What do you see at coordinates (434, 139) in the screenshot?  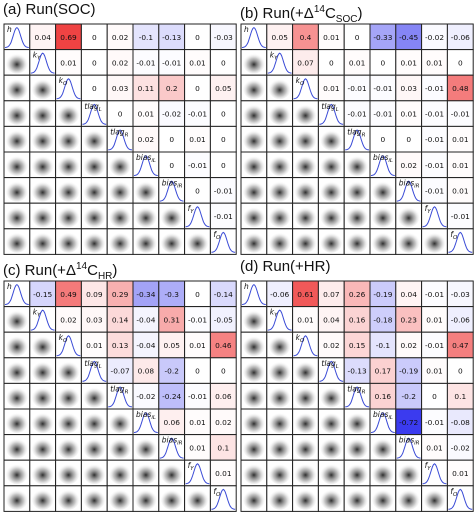 I see `corr-cell: -0.01` at bounding box center [434, 139].